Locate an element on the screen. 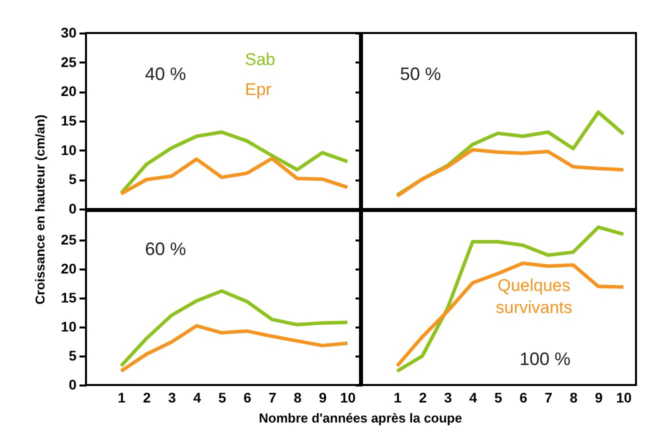 This screenshot has width=662, height=438. x-axis-title: Nombre d'années après la coupe is located at coordinates (360, 418).